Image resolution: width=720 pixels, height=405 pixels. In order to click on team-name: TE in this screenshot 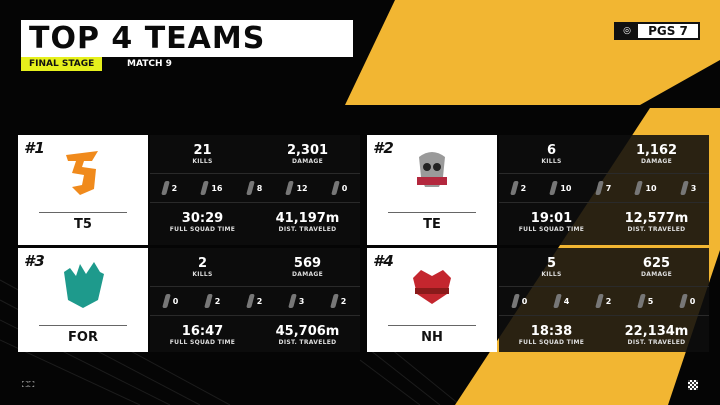, I will do `click(432, 224)`.